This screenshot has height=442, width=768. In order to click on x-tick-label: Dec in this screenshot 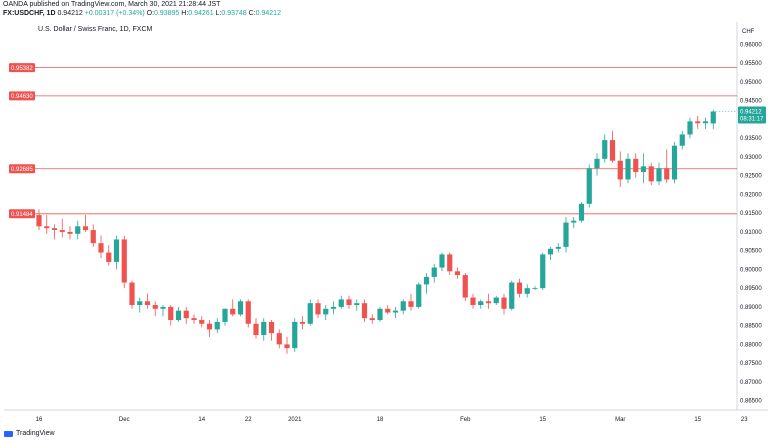, I will do `click(124, 420)`.